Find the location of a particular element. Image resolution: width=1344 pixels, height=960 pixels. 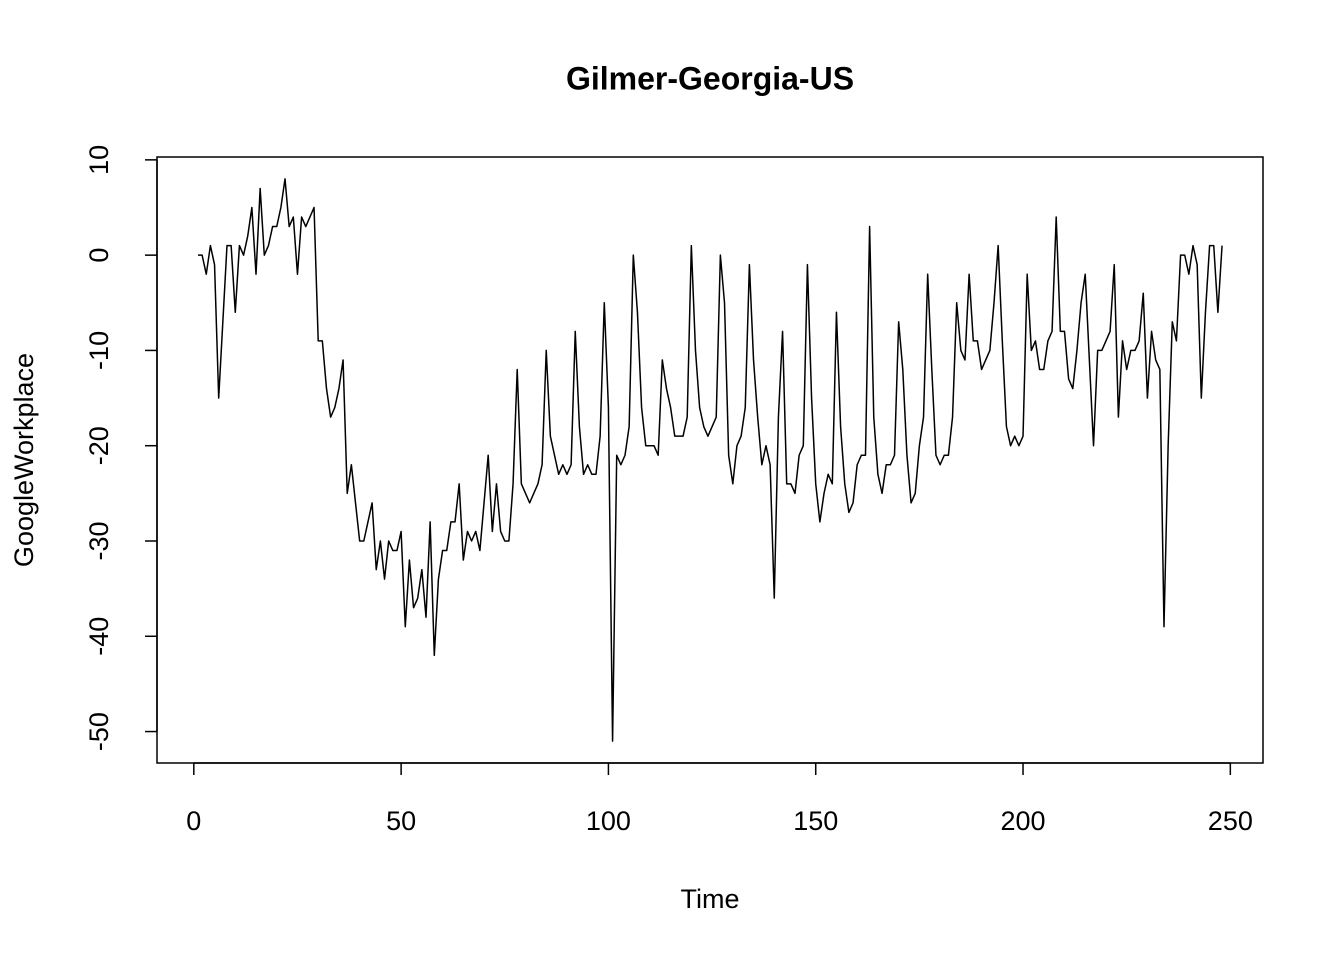

y-tick-label: -20 is located at coordinates (99, 445).